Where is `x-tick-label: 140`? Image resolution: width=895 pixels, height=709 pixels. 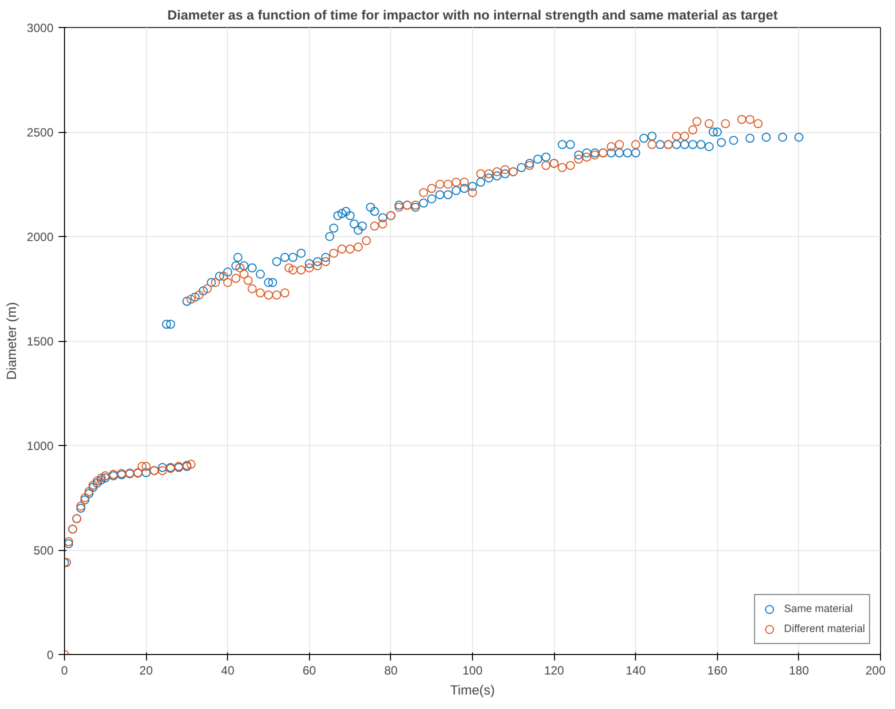
x-tick-label: 140 is located at coordinates (636, 671).